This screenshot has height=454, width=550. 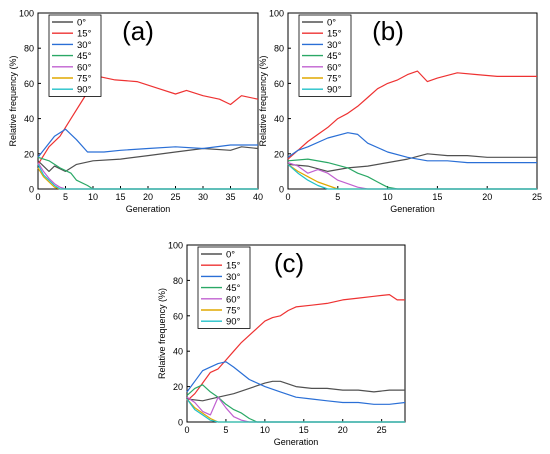 I want to click on panel-label: (a), so click(x=138, y=31).